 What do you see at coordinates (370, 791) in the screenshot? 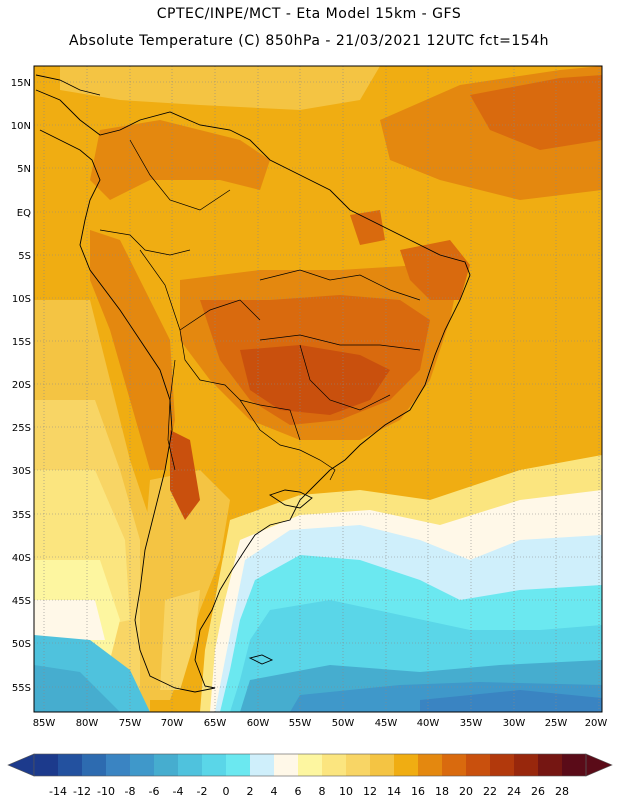
I see `colorbar-label: 12` at bounding box center [370, 791].